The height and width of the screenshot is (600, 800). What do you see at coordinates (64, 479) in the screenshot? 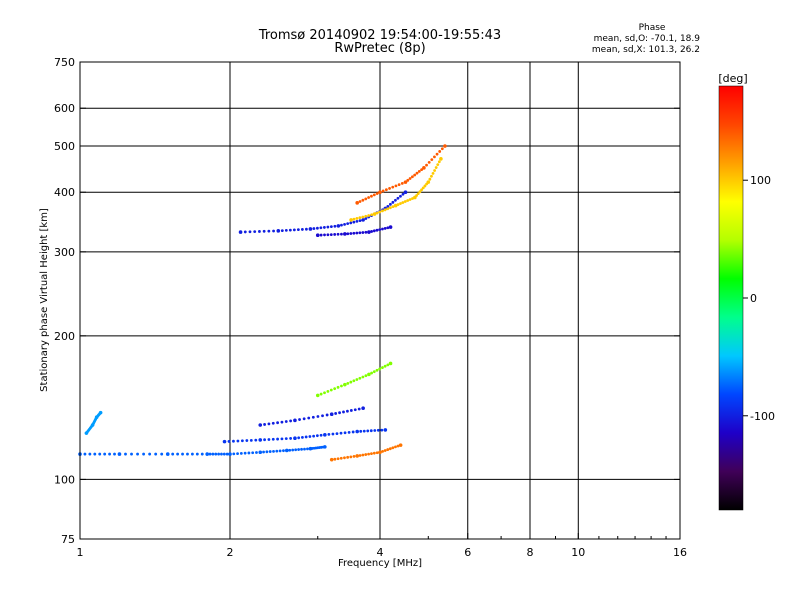
I see `y-tick-label: 100` at bounding box center [64, 479].